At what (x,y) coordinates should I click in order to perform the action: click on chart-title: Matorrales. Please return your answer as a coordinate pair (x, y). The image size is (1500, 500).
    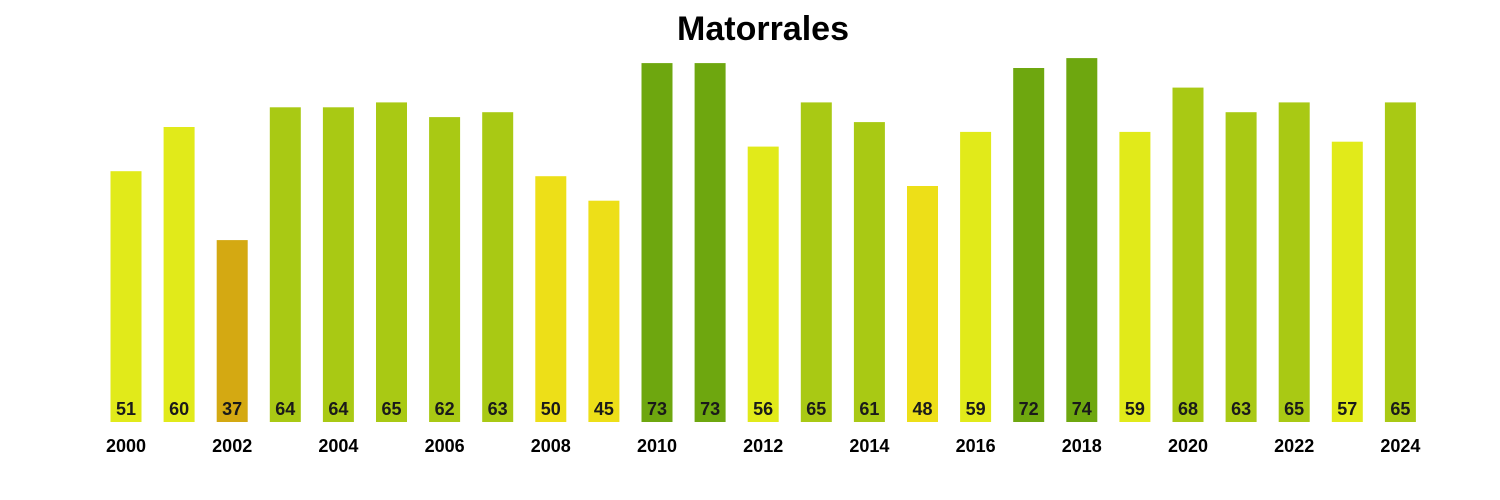
    Looking at the image, I should click on (763, 29).